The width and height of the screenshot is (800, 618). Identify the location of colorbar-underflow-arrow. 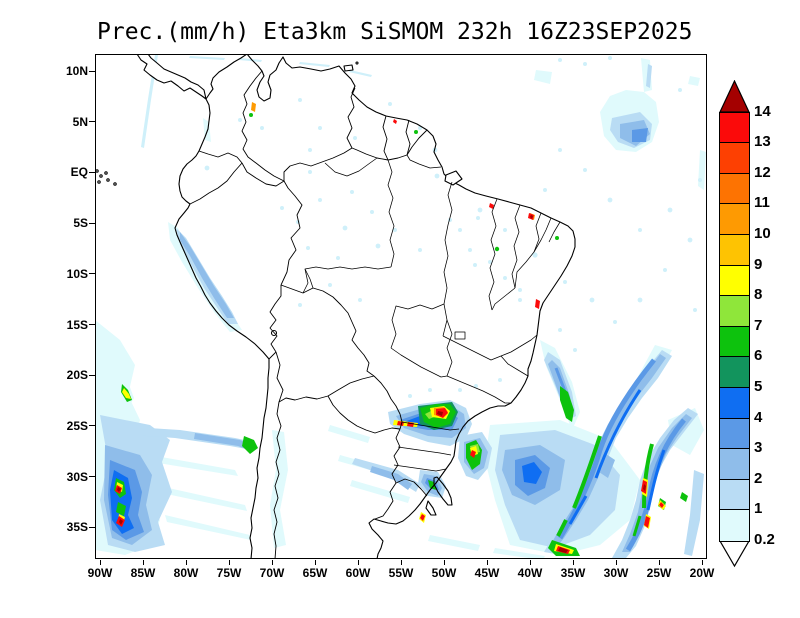
(734, 554).